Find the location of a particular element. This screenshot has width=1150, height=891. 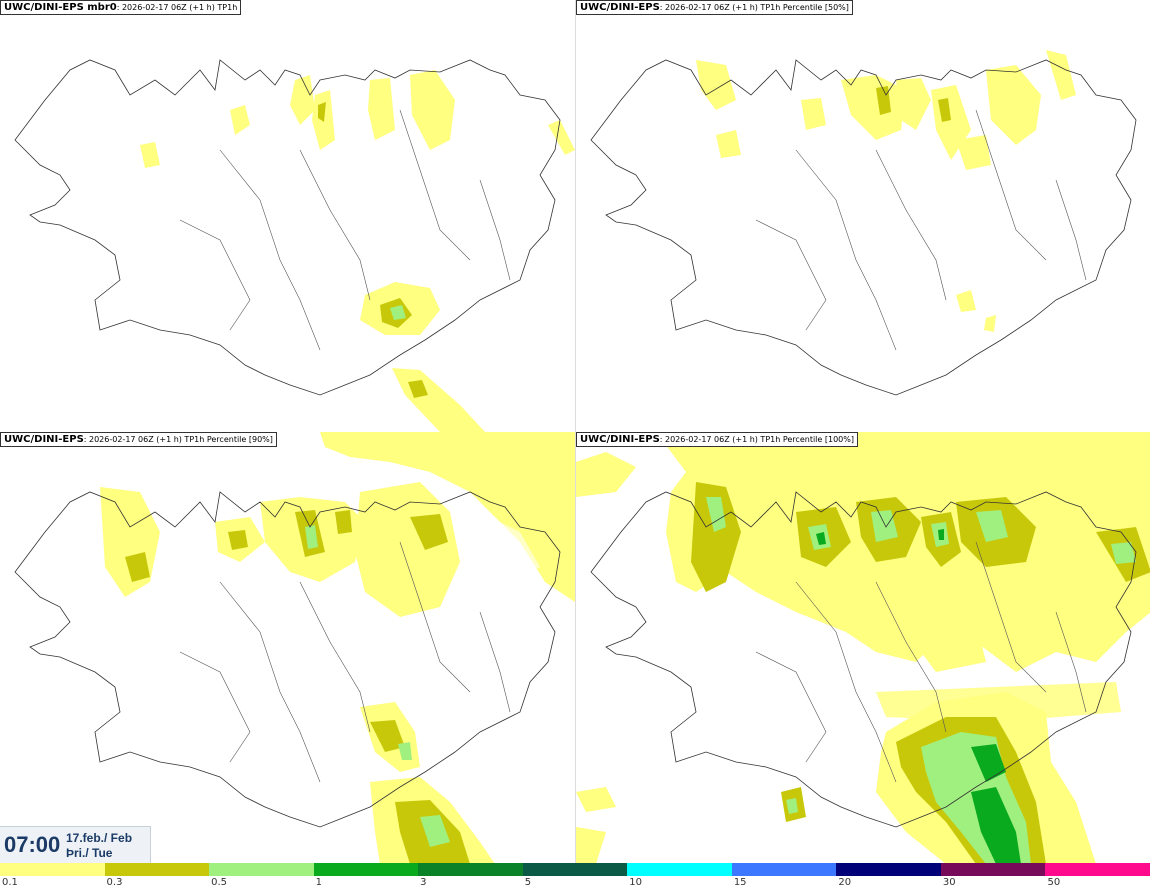

legend-label: 5 is located at coordinates (528, 882).